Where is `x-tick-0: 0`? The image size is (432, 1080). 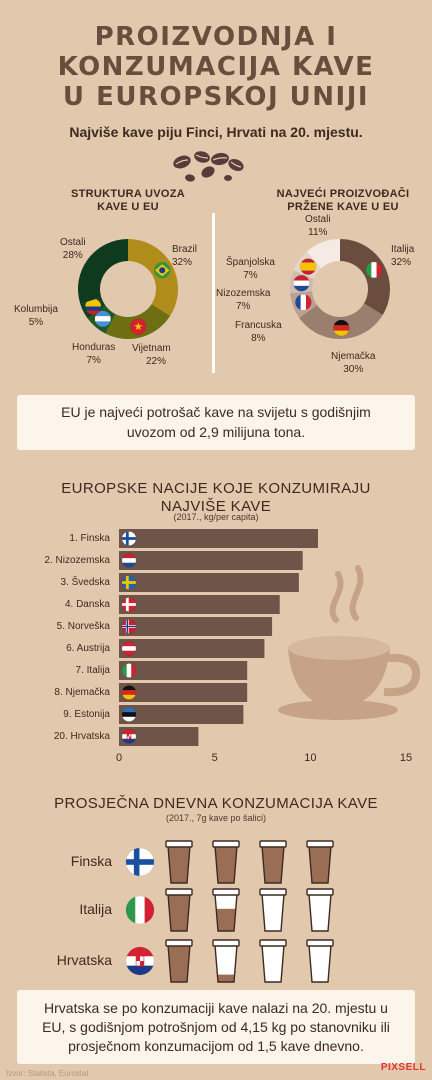 x-tick-0: 0 is located at coordinates (119, 758).